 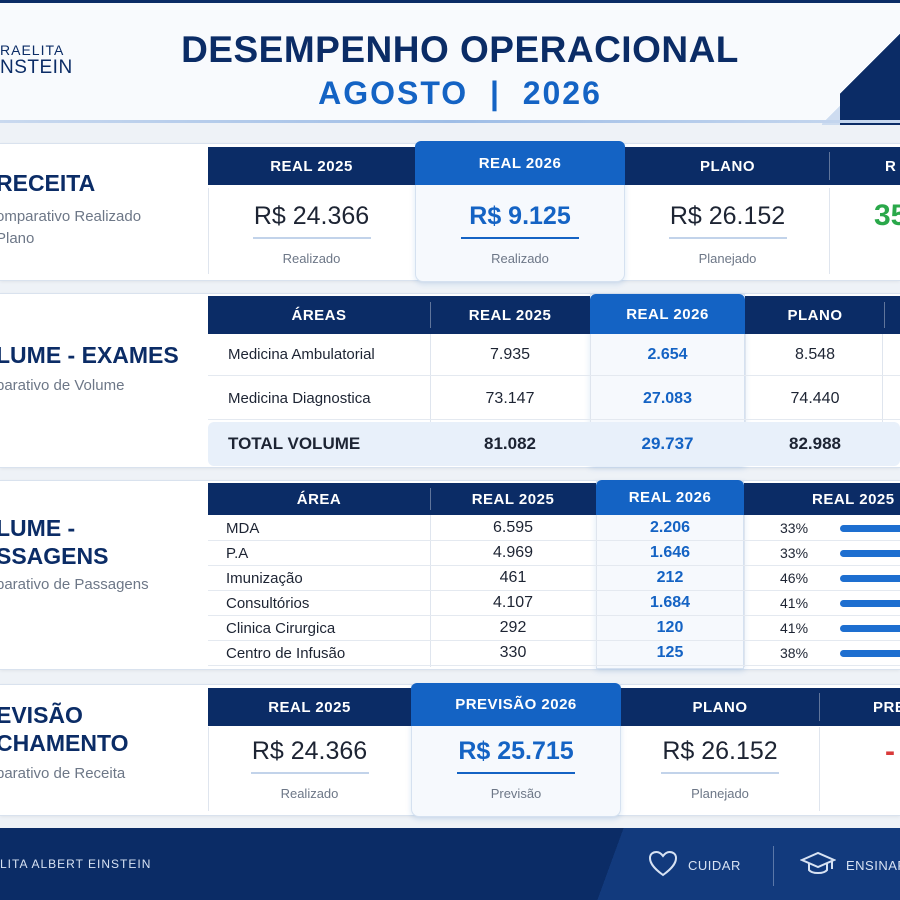 I want to click on kpi-caption: Previsão, so click(x=516, y=793).